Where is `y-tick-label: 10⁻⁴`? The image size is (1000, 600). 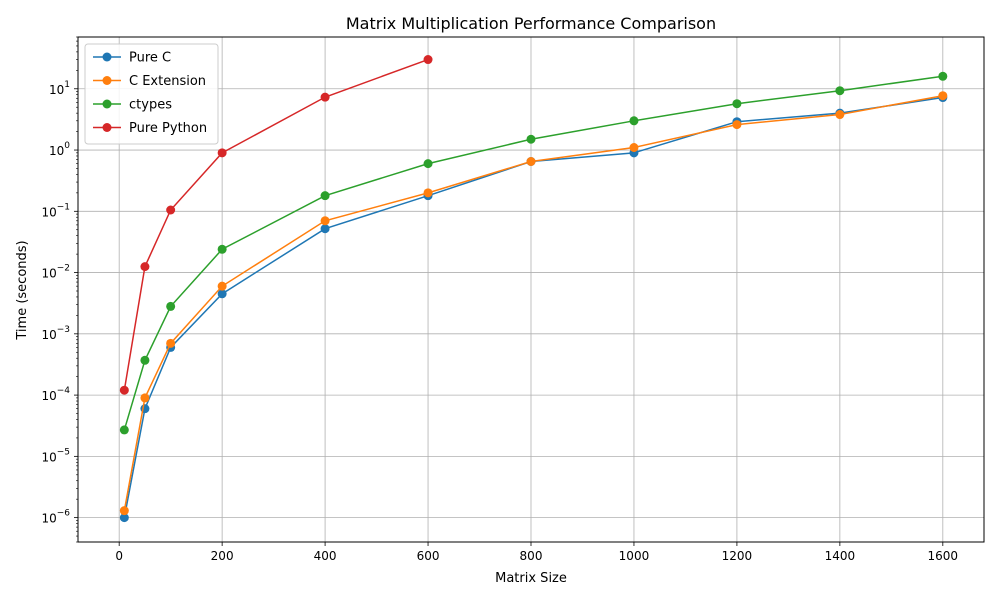 y-tick-label: 10⁻⁴ is located at coordinates (55, 394).